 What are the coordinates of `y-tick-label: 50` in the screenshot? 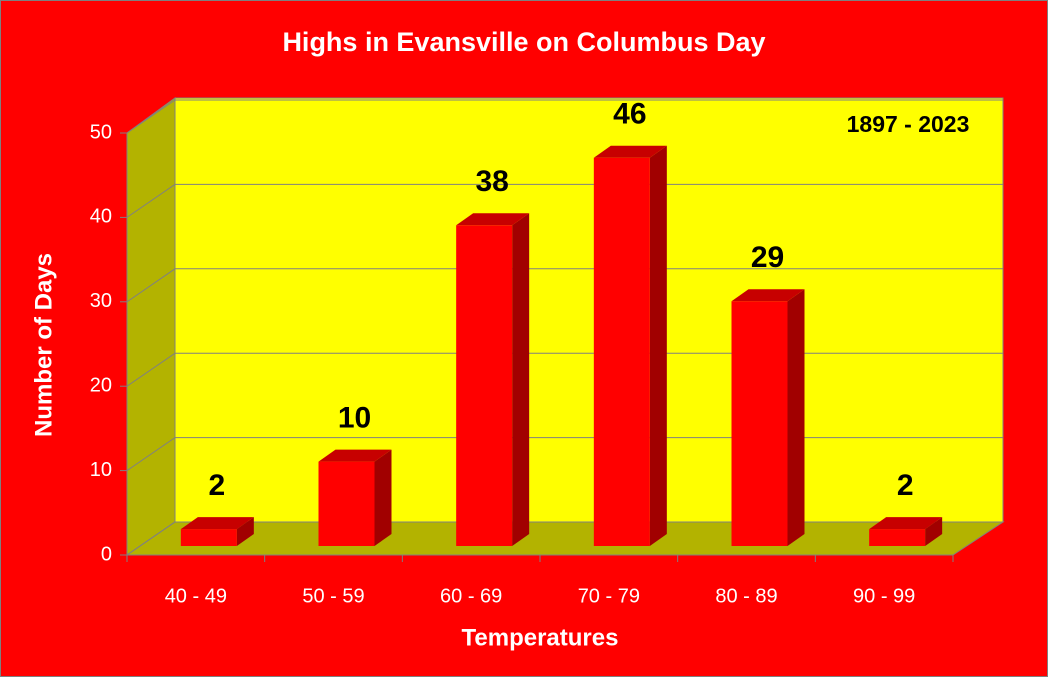 It's located at (101, 132).